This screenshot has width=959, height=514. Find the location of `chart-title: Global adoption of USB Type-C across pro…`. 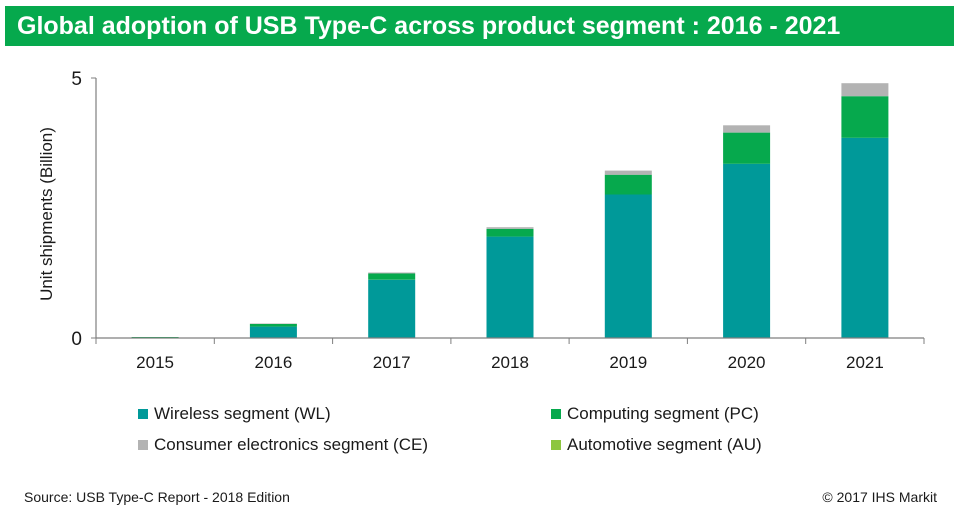

chart-title: Global adoption of USB Type-C across pro… is located at coordinates (429, 26).